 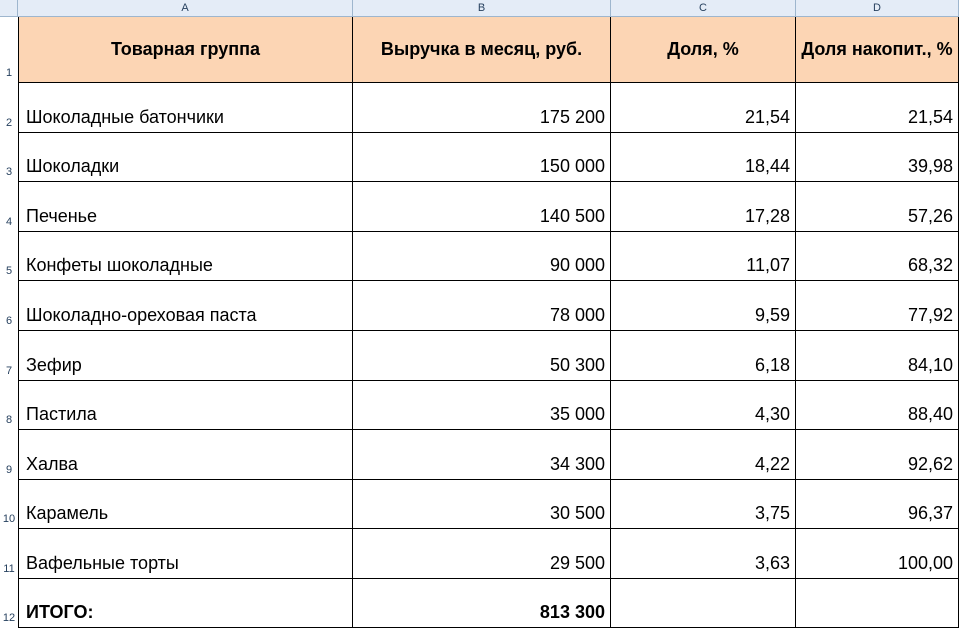 I want to click on revenue-cell: 175 200, so click(x=482, y=108).